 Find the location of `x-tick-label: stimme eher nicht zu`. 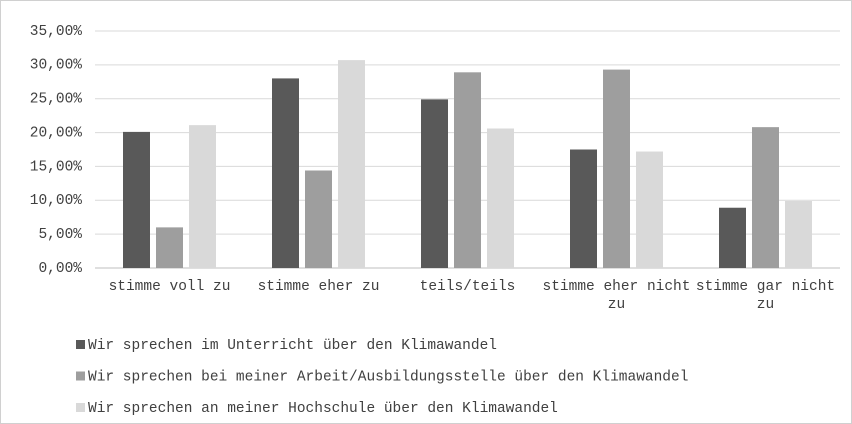

x-tick-label: stimme eher nicht zu is located at coordinates (617, 296).